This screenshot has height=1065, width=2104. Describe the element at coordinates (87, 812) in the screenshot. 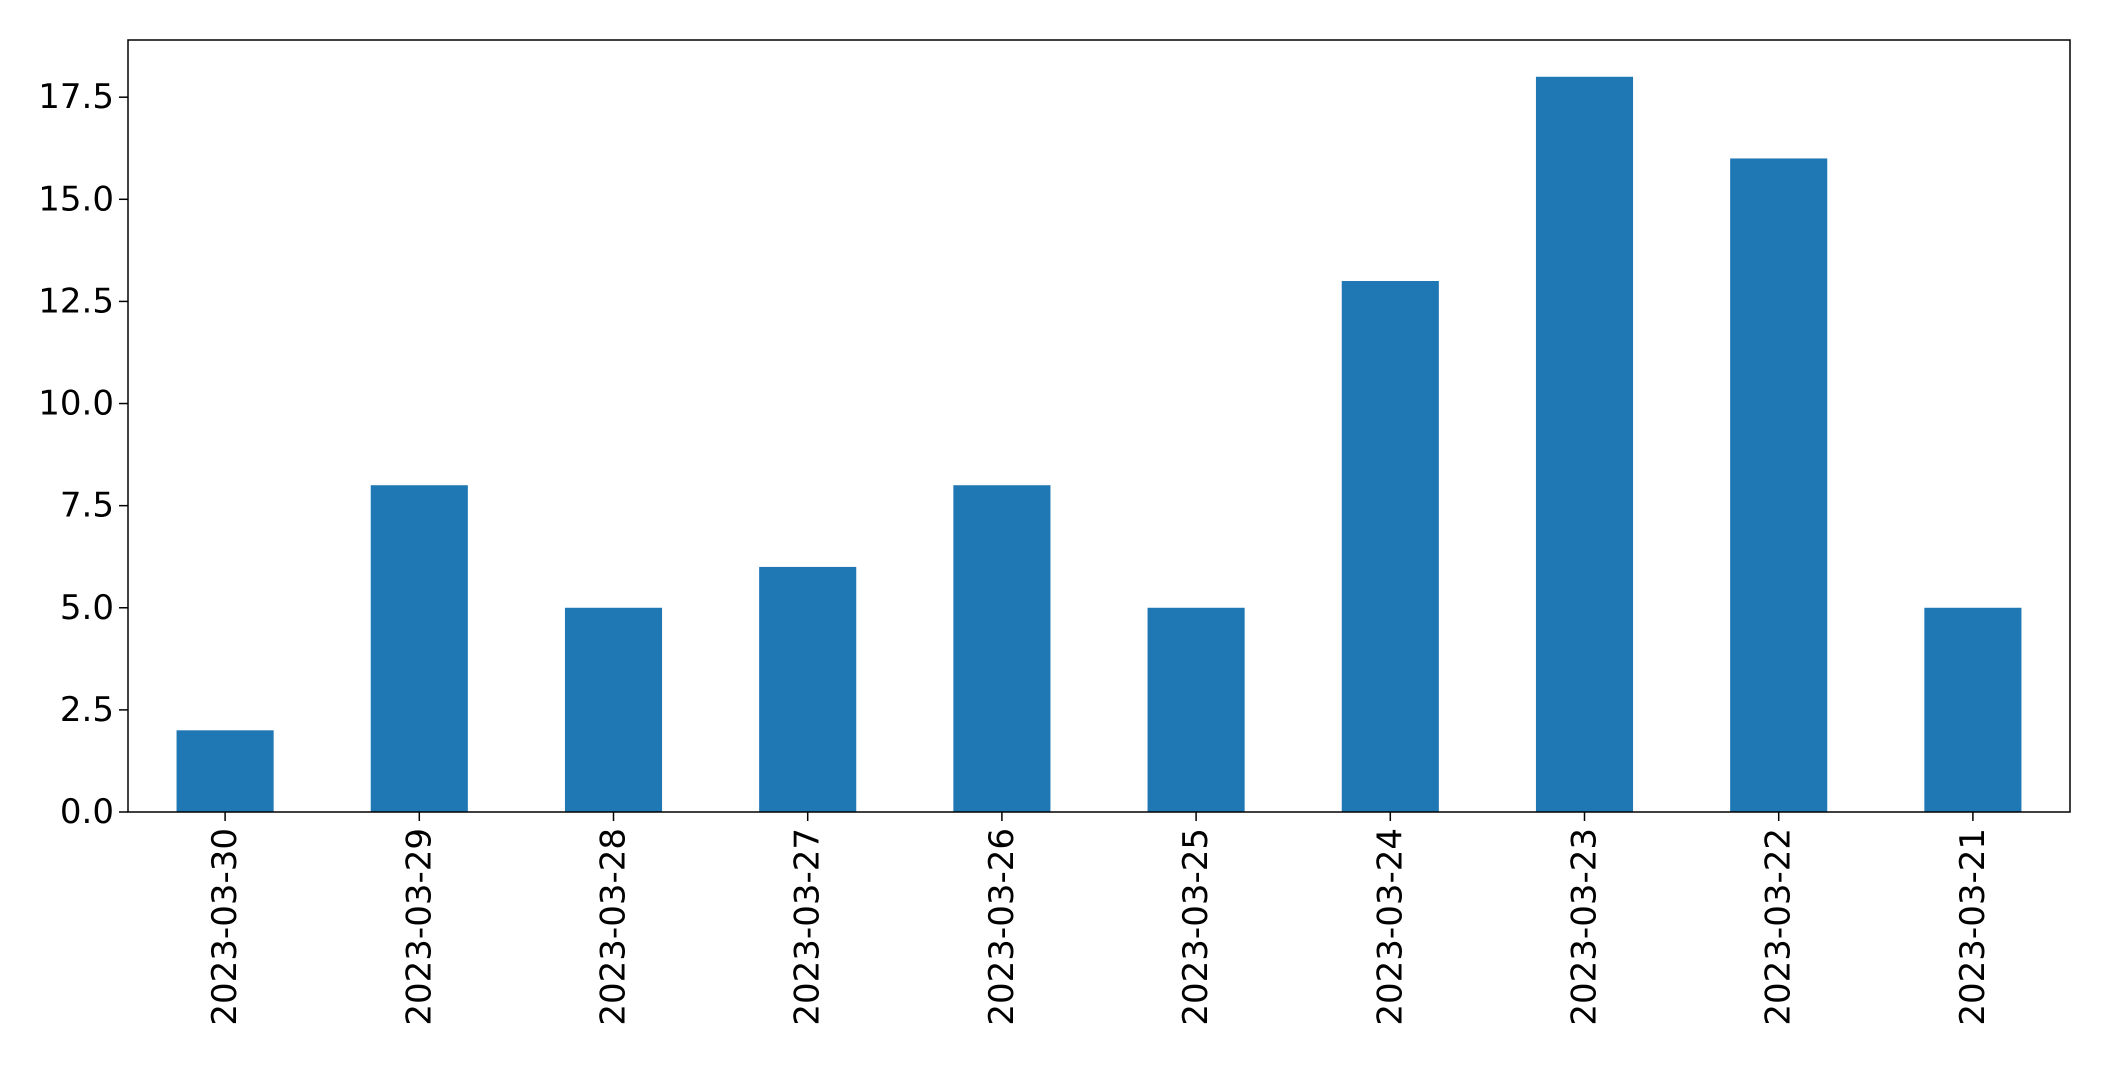

I see `y-tick-label: 0.0` at that location.